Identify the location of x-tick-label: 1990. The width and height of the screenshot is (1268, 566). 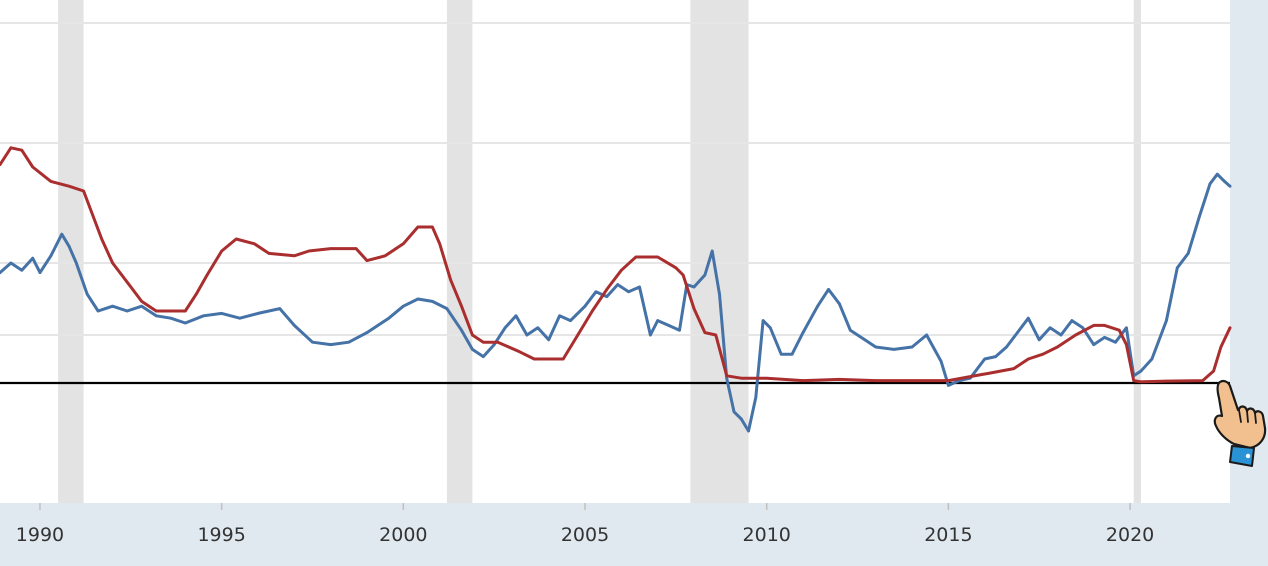
(40, 535).